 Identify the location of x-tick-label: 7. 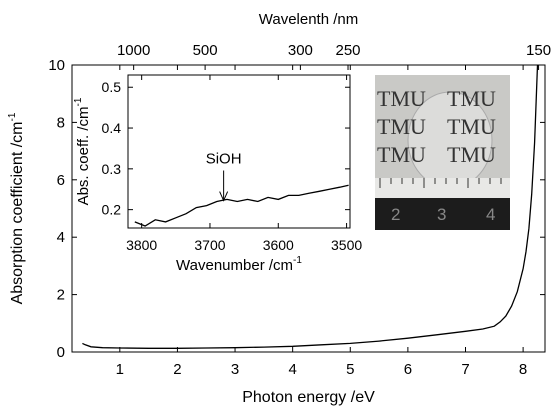
(465, 369).